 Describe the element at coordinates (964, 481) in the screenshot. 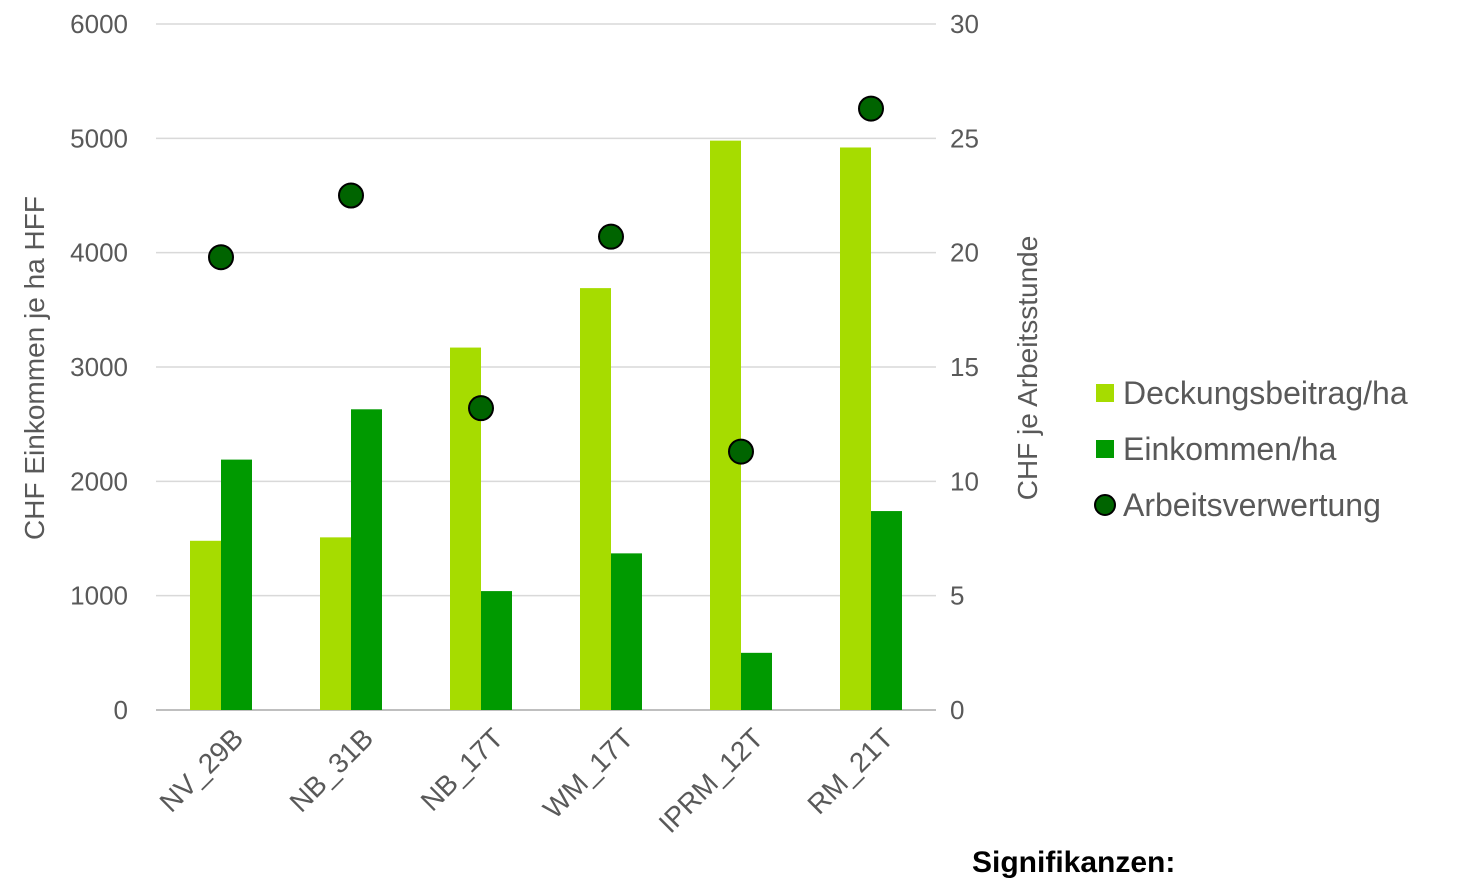

I see `y2-tick-label: 10` at that location.